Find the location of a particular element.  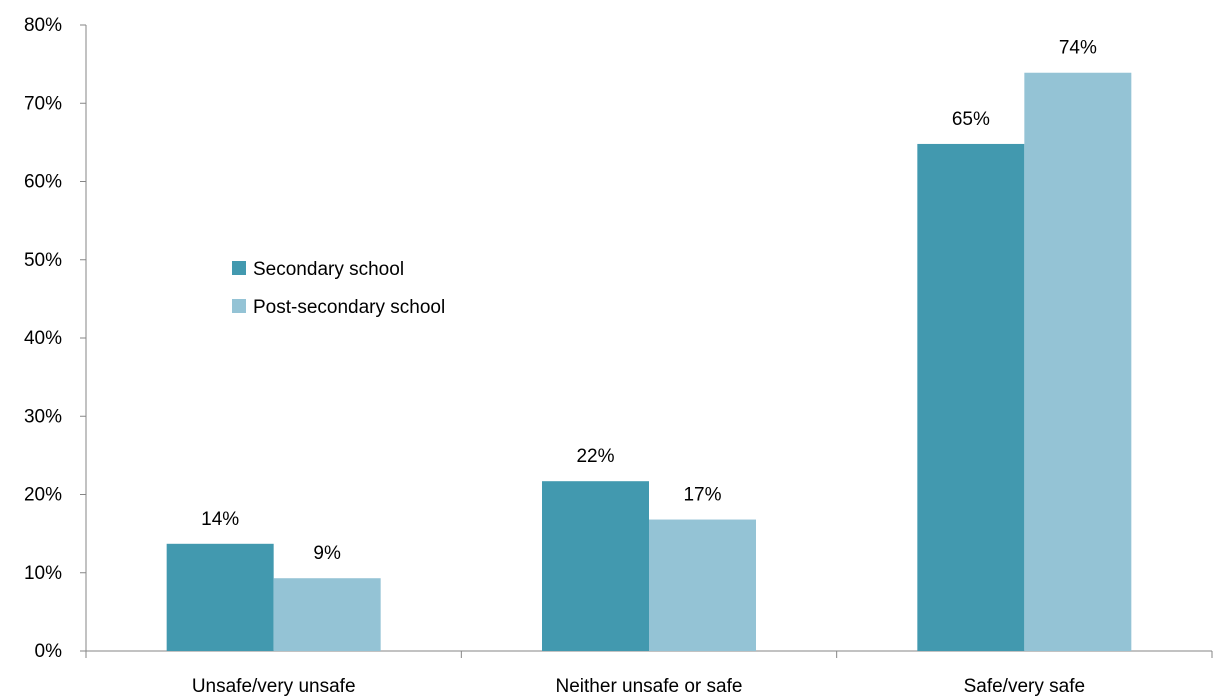

y-axis: 0% 10% 20% 30% 40% 50% 60% 70% 80% is located at coordinates (55, 338).